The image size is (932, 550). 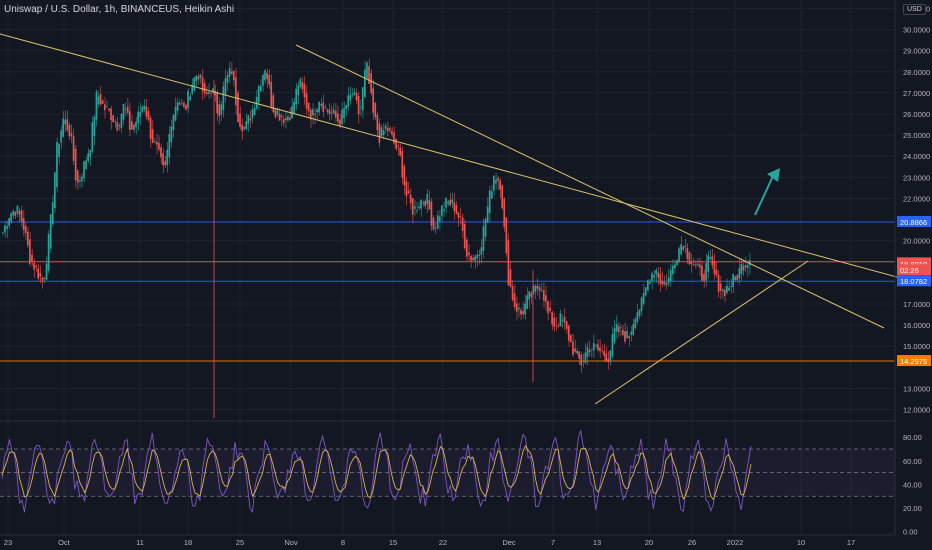 What do you see at coordinates (649, 542) in the screenshot?
I see `time-tick-label: 20` at bounding box center [649, 542].